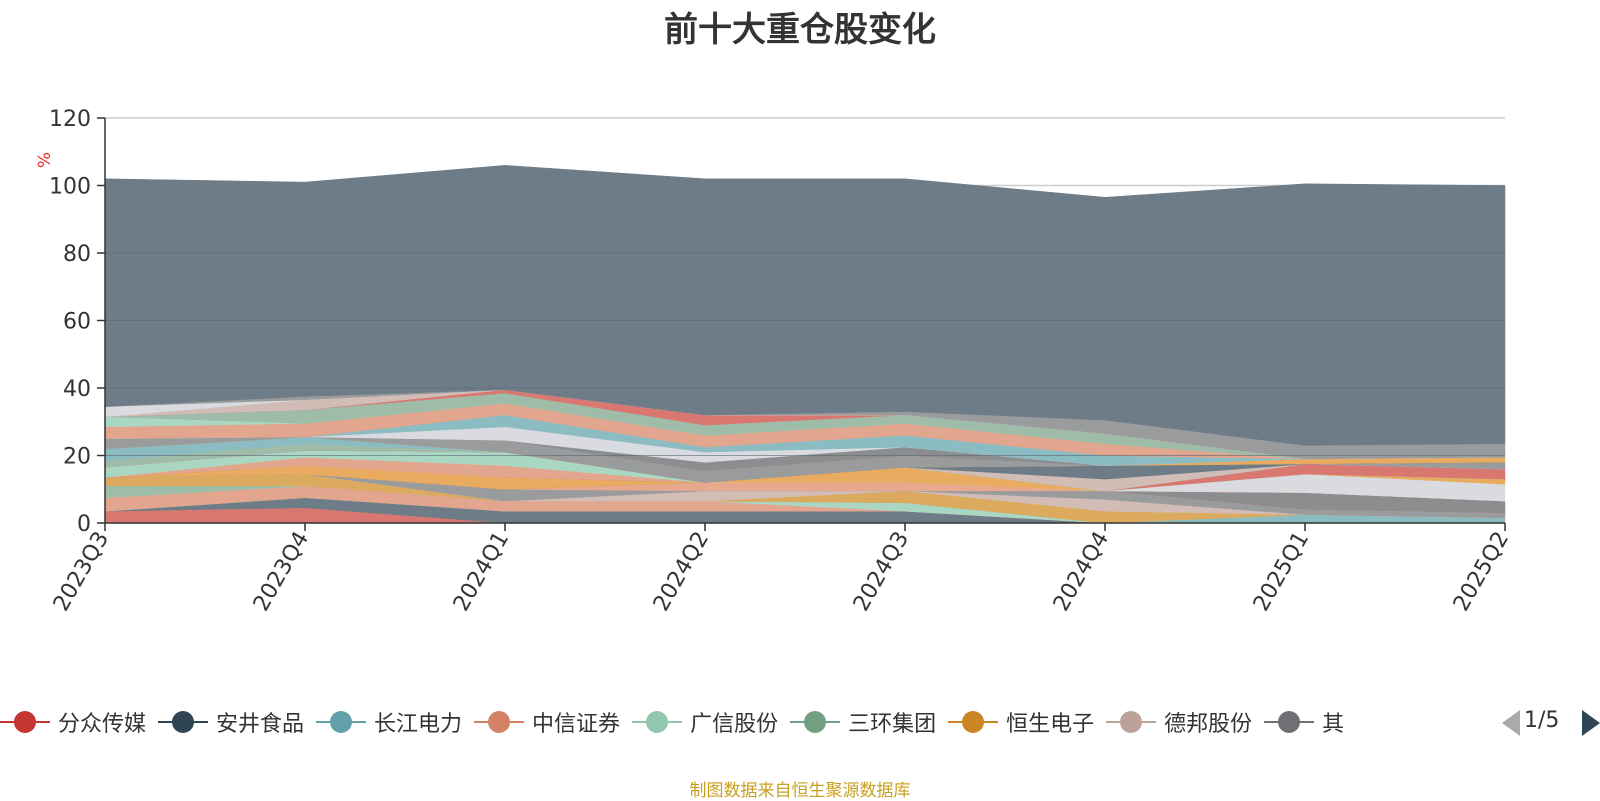 This screenshot has height=801, width=1600. What do you see at coordinates (45, 160) in the screenshot?
I see `y-axis-label: %` at bounding box center [45, 160].